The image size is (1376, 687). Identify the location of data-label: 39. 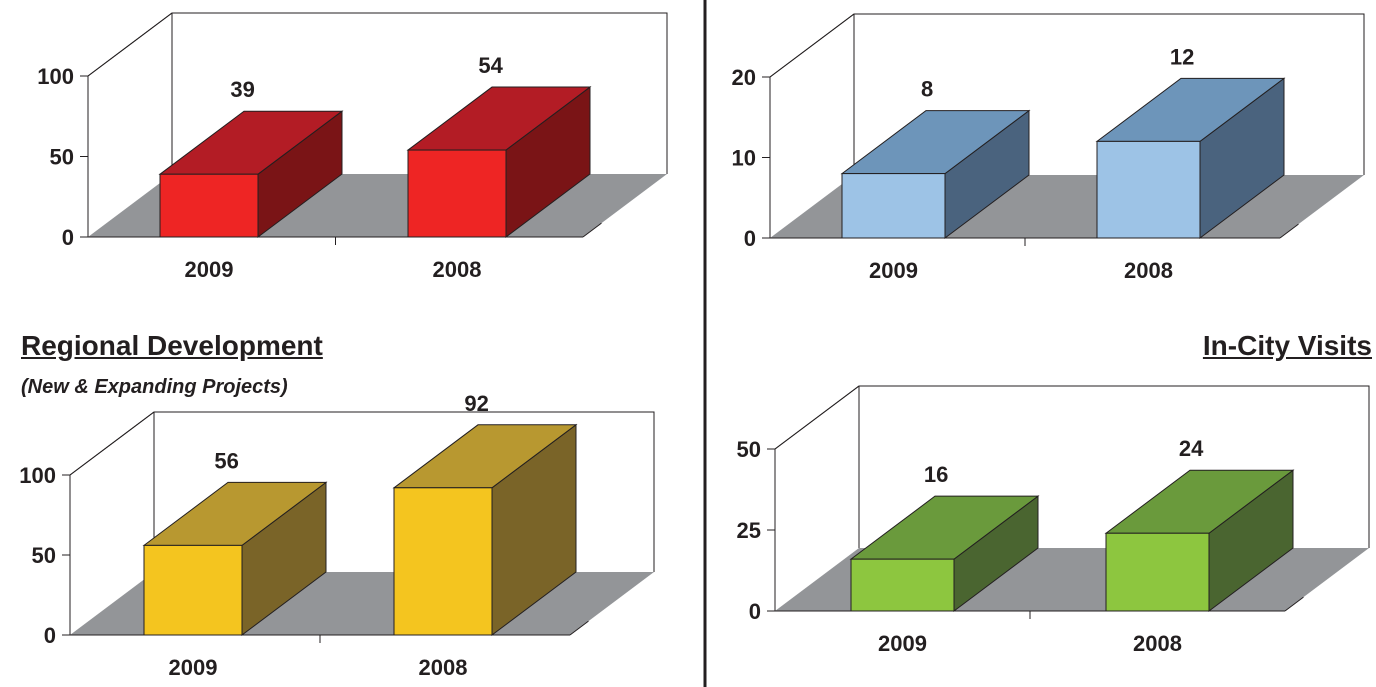
(242, 89).